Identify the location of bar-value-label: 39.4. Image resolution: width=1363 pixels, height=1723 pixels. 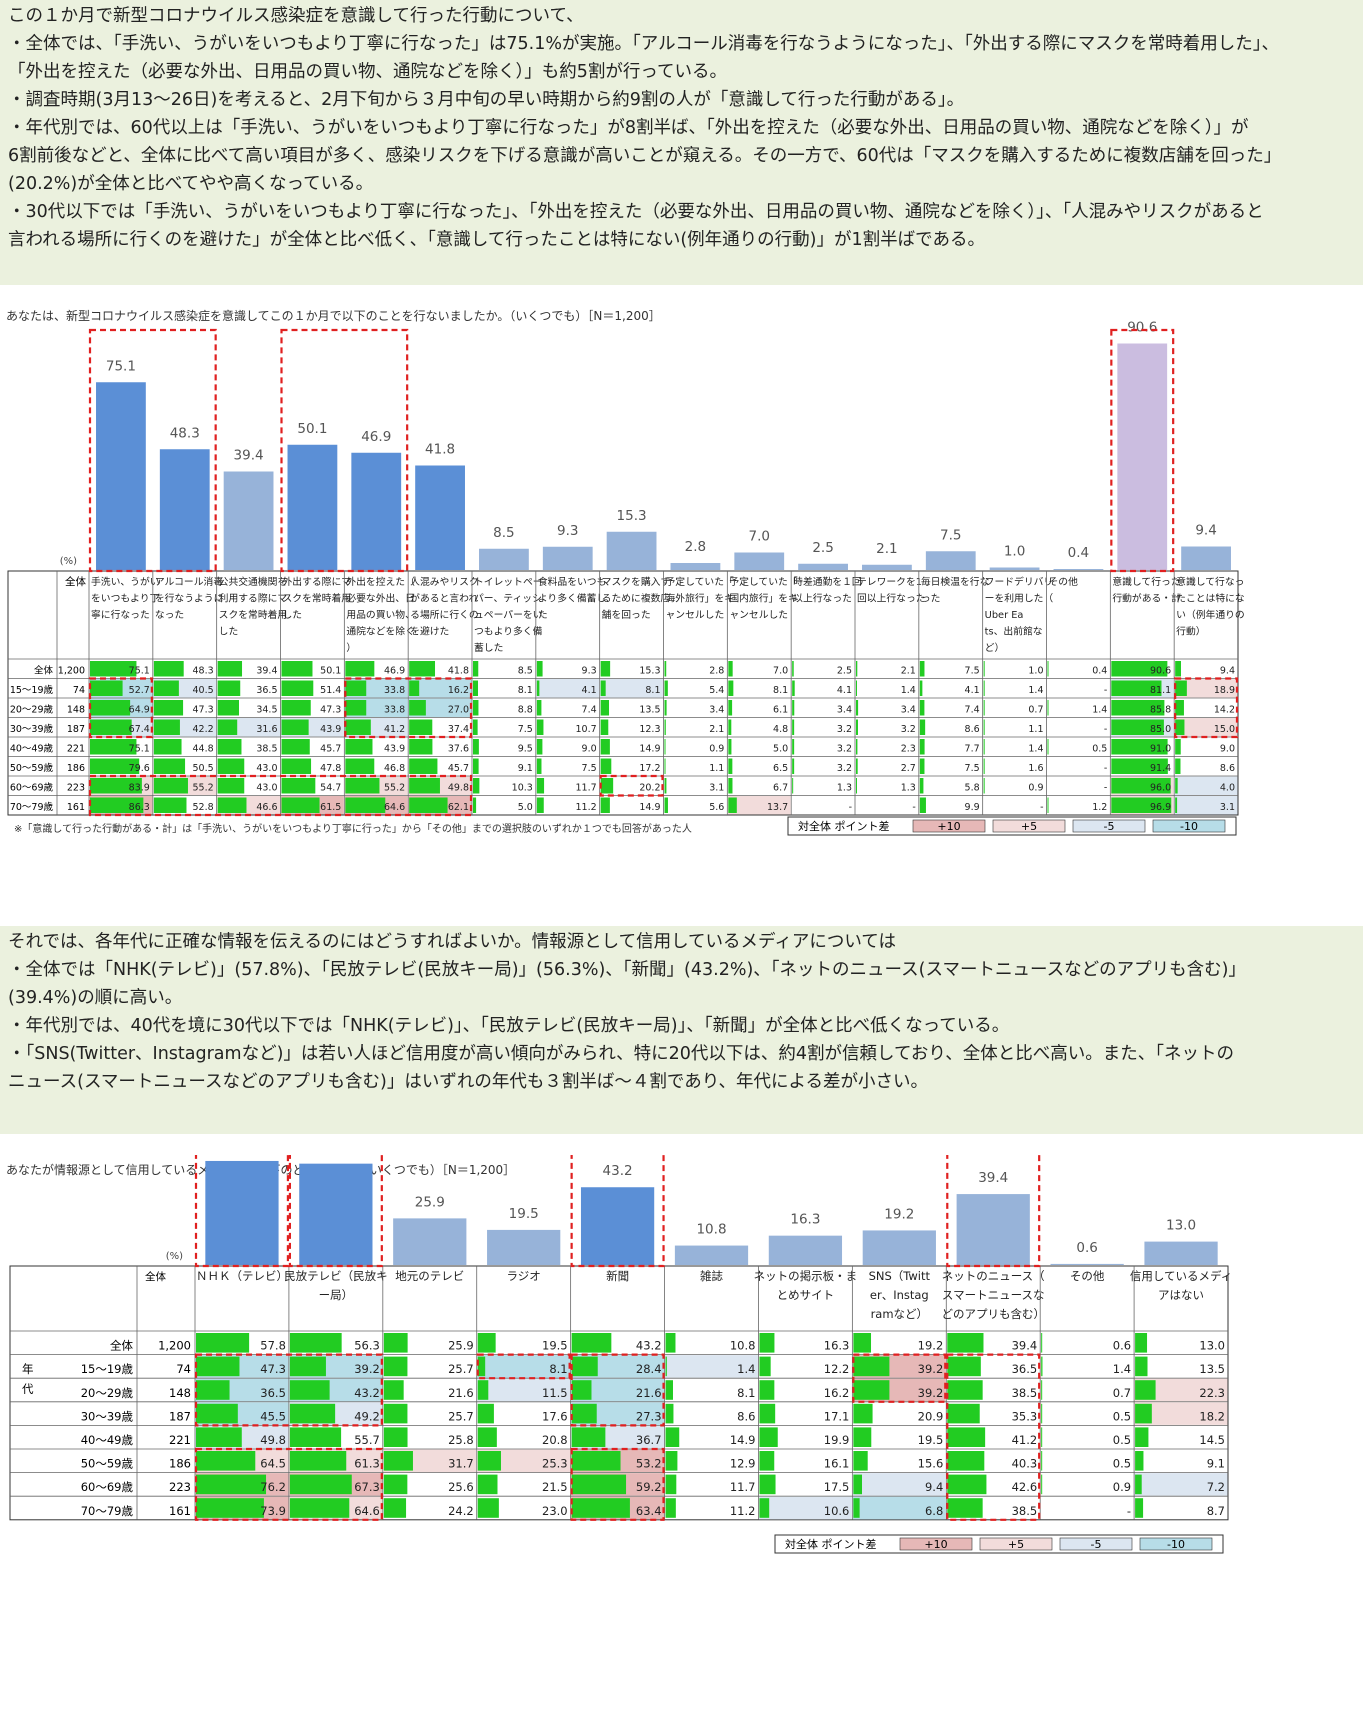
(249, 456).